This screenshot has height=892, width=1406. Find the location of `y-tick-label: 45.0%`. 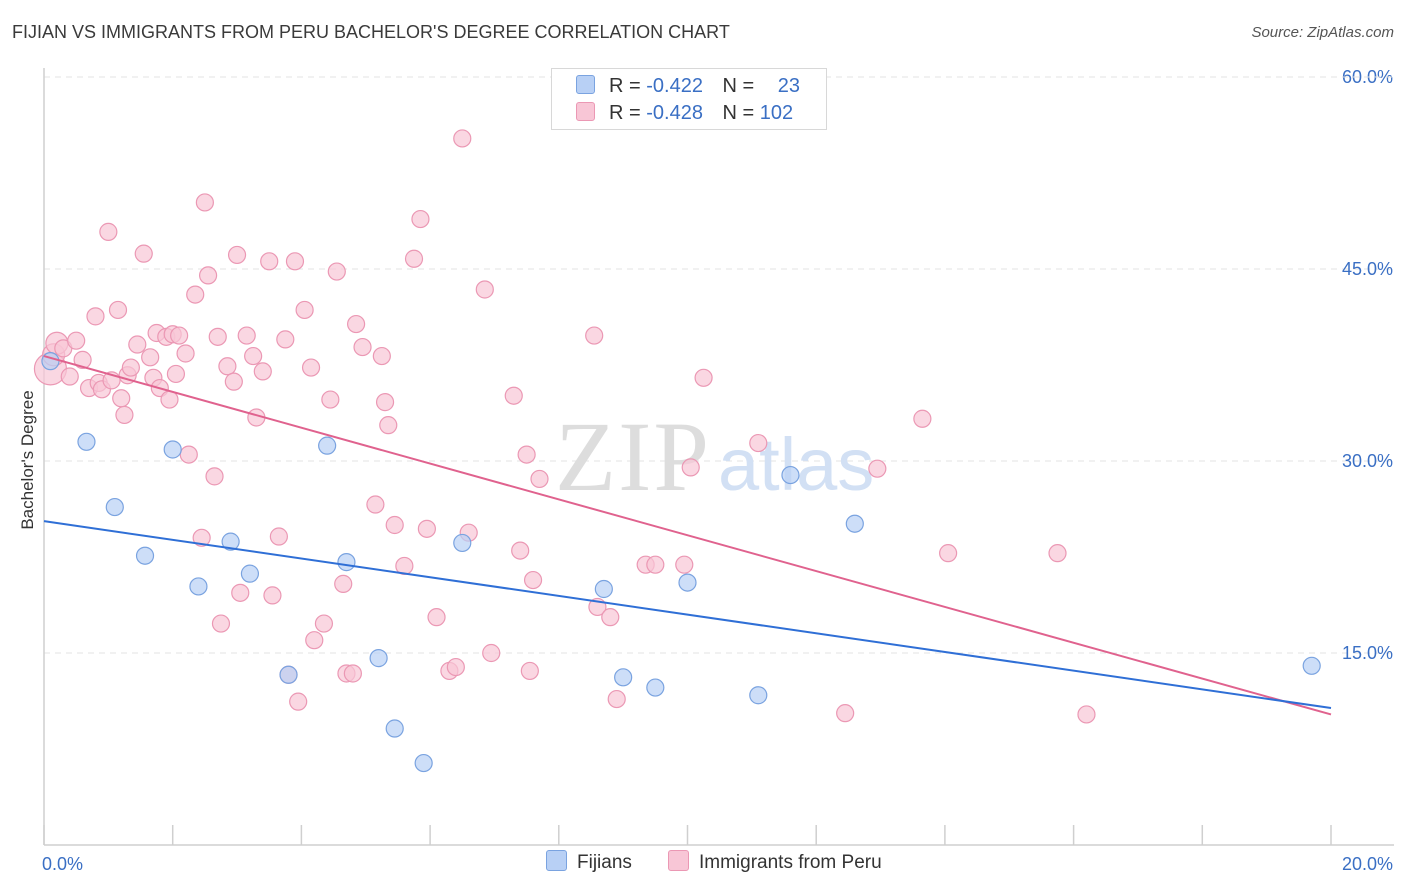

y-tick-label: 45.0% is located at coordinates (1367, 269).